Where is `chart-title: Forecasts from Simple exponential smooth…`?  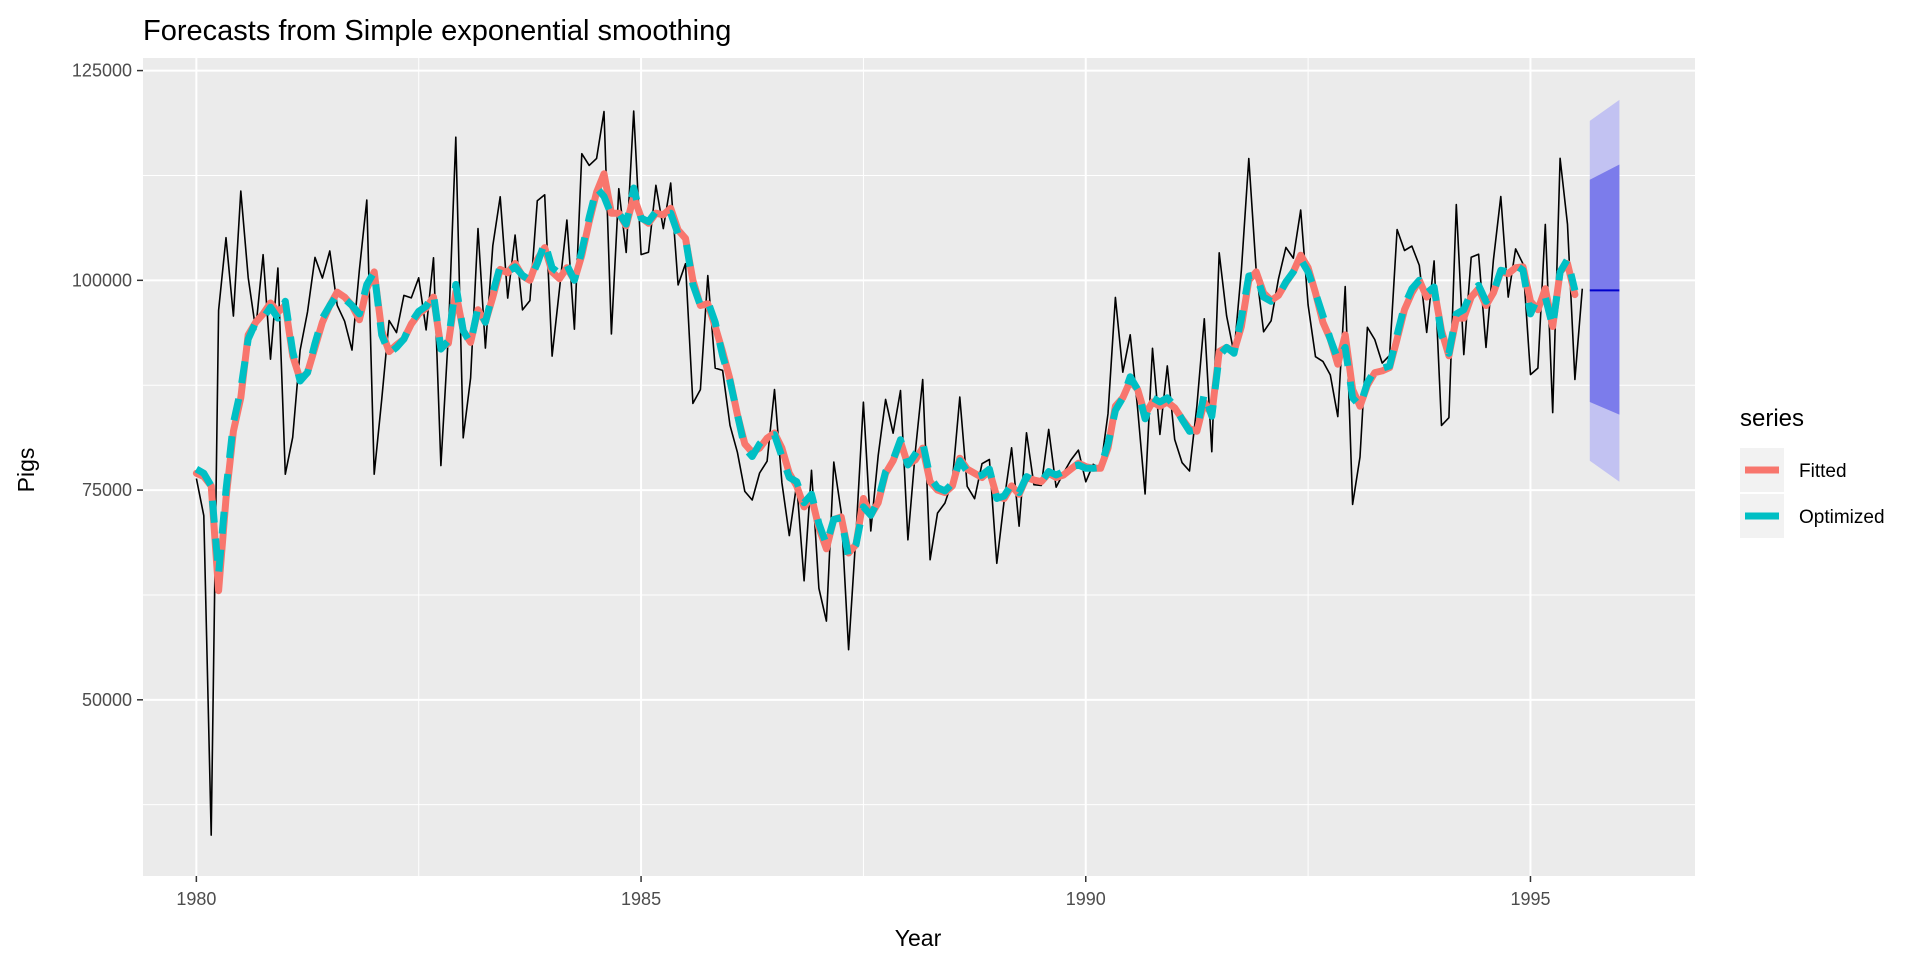
chart-title: Forecasts from Simple exponential smooth… is located at coordinates (437, 31).